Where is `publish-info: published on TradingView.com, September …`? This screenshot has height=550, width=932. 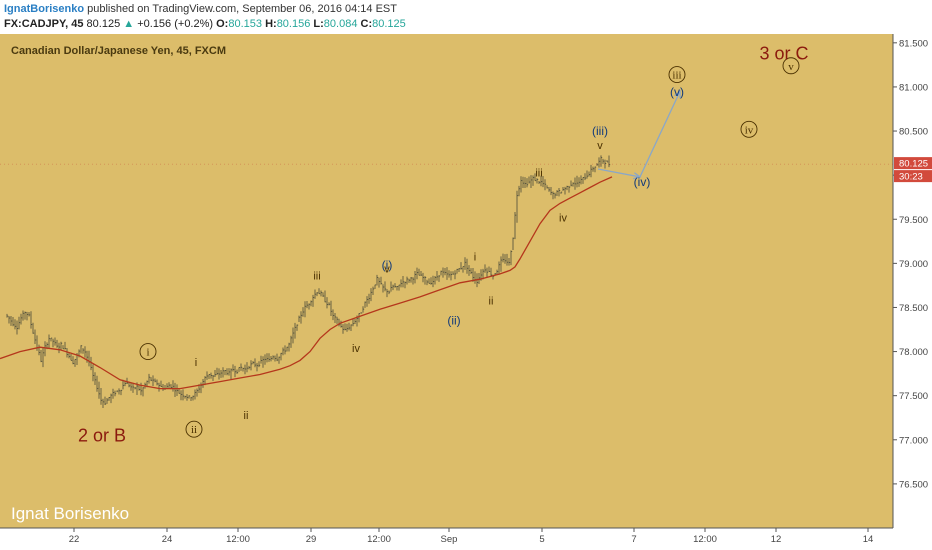 publish-info: published on TradingView.com, September … is located at coordinates (240, 9).